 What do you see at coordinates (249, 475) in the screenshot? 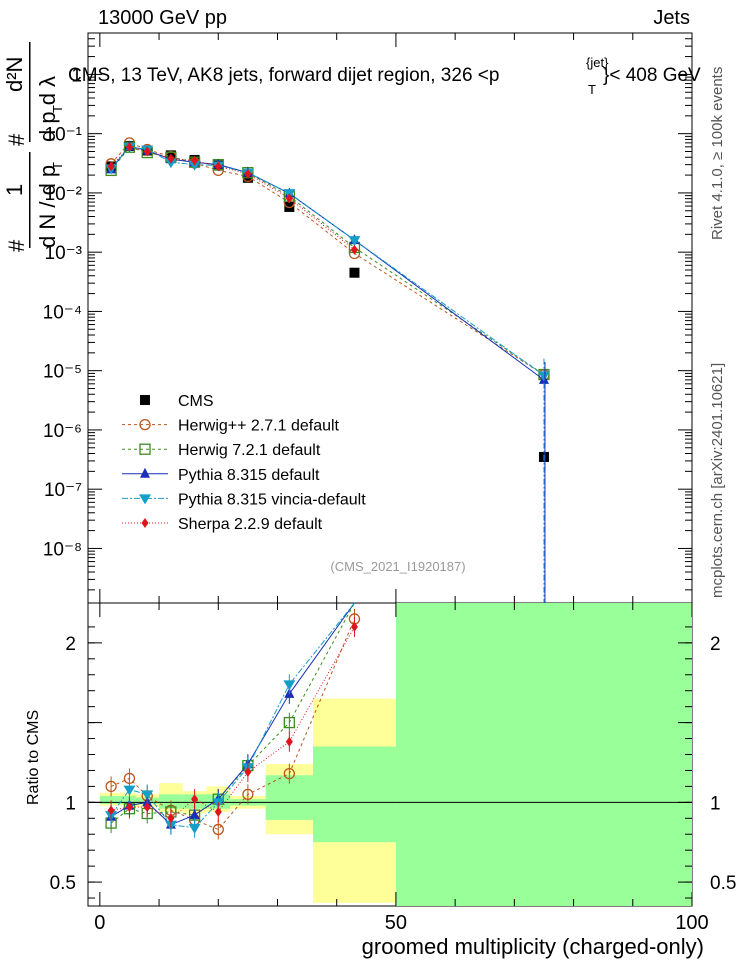
I see `legend-label: Pythia 8.315 default` at bounding box center [249, 475].